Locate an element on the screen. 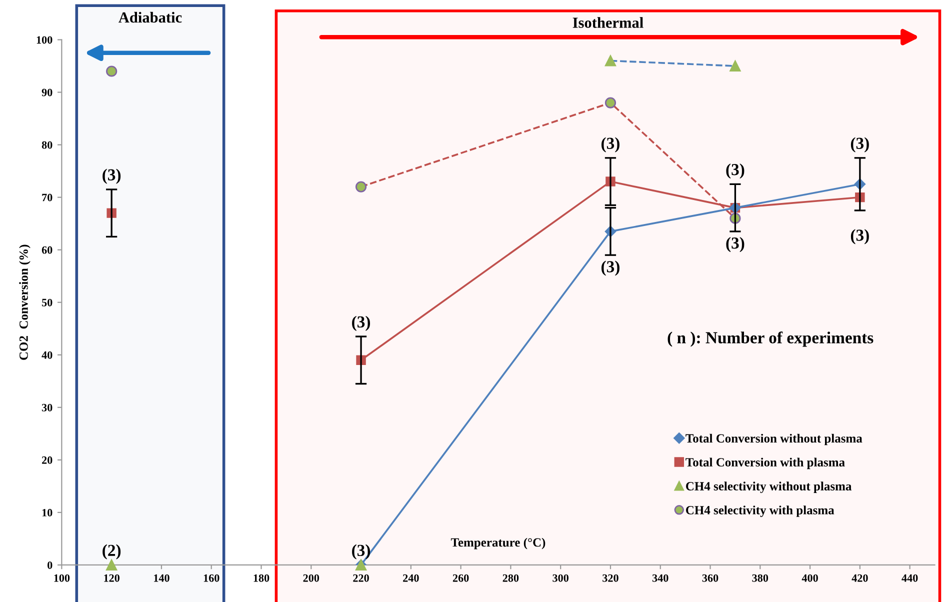 The width and height of the screenshot is (949, 602). legend-label: Total Conversion with plasma is located at coordinates (765, 464).